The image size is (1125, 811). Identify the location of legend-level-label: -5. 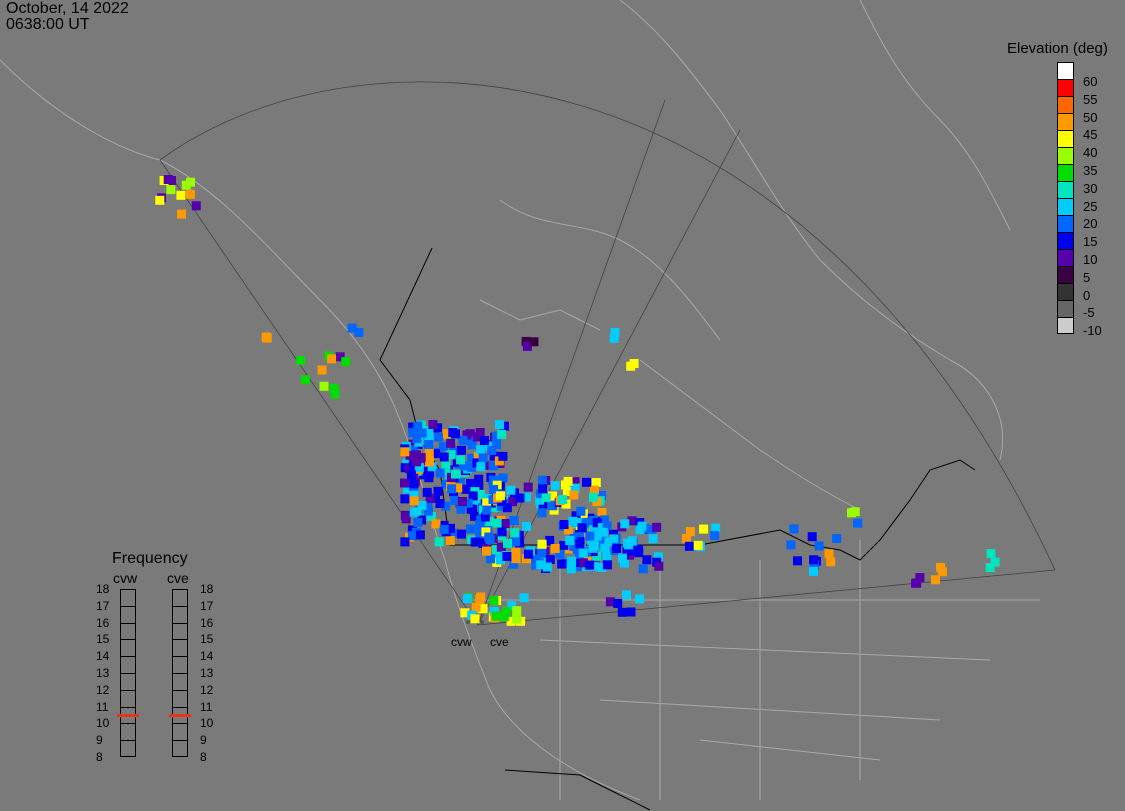
(1089, 313).